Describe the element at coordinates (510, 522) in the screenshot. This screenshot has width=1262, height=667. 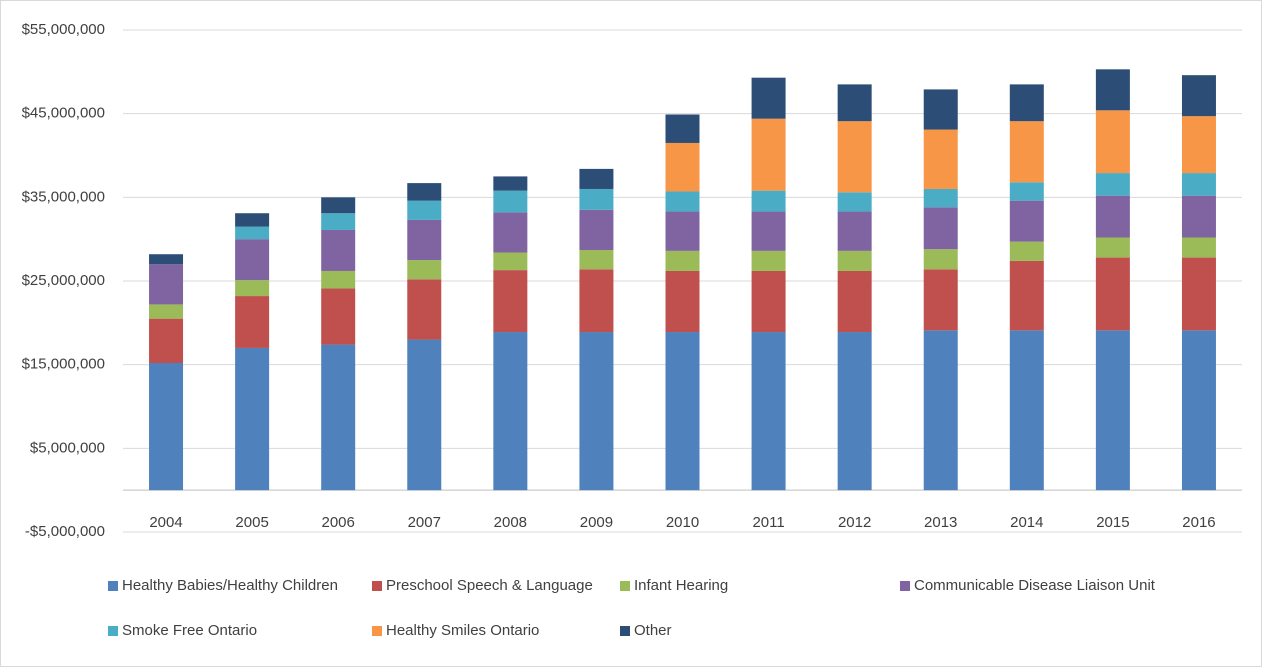
I see `x-tick-label: 2008` at that location.